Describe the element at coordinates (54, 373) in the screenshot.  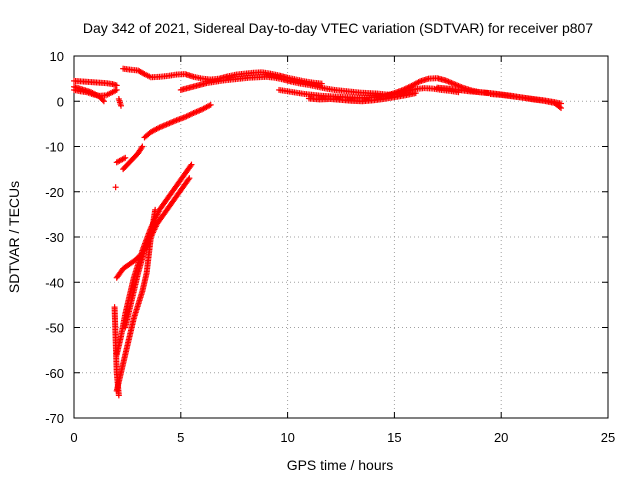
I see `y-tick-label: -60` at that location.